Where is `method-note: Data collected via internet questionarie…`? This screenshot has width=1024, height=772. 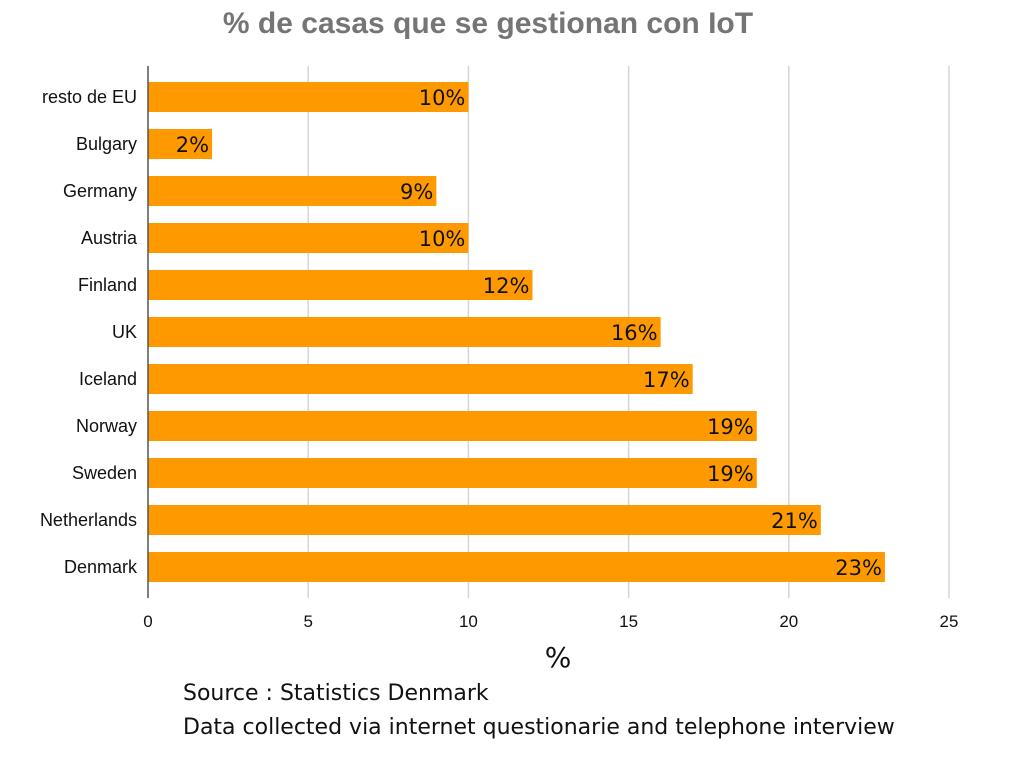
method-note: Data collected via internet questionarie… is located at coordinates (539, 727).